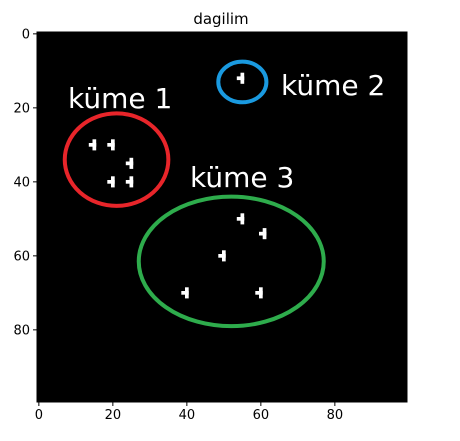  I want to click on x-tick-label: 0, so click(39, 415).